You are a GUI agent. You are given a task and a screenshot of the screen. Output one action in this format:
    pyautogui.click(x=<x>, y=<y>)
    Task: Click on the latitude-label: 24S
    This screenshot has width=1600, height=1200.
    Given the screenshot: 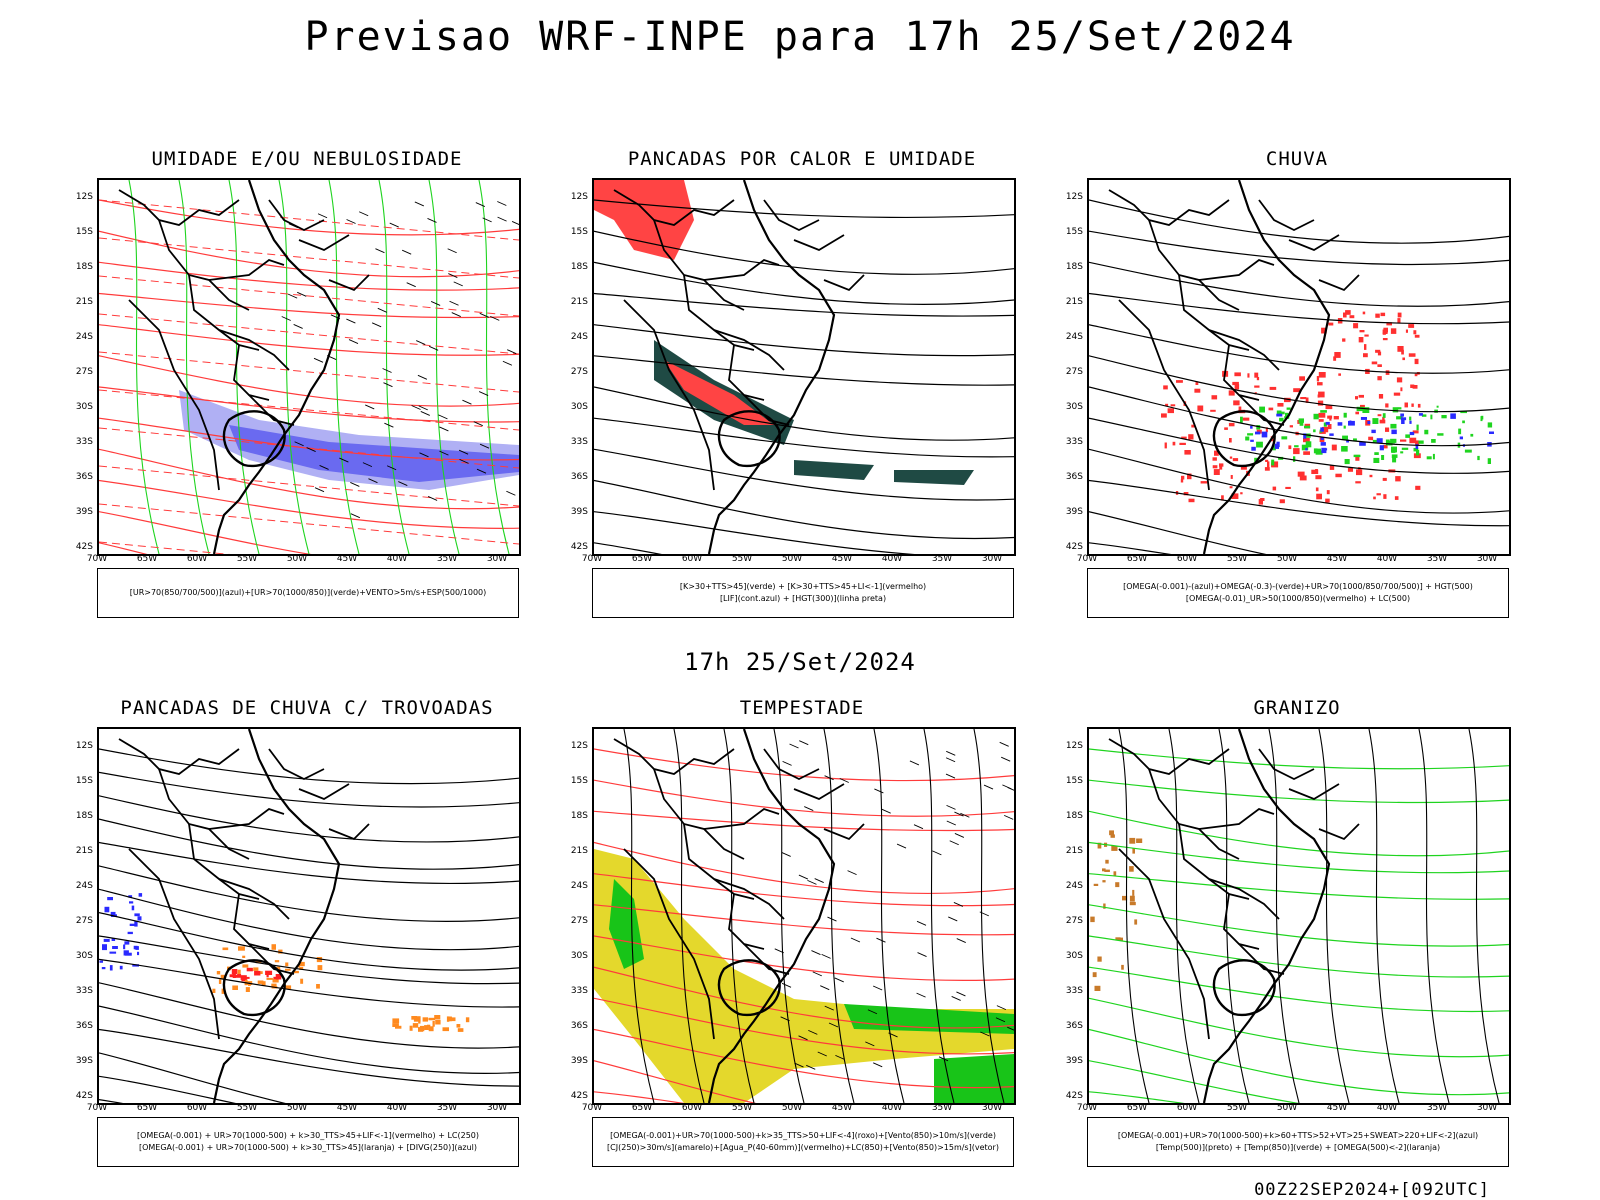 What is the action you would take?
    pyautogui.click(x=579, y=886)
    